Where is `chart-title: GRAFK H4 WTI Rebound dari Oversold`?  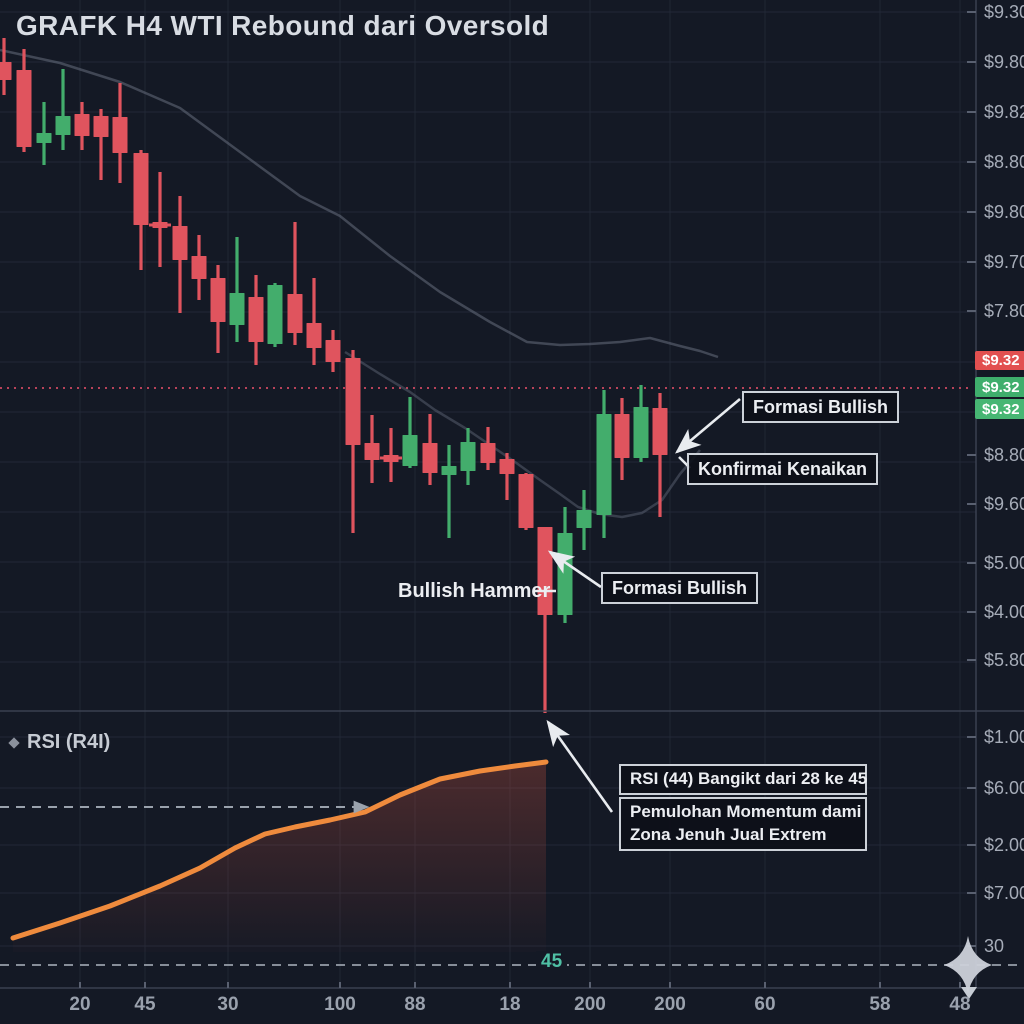 chart-title: GRAFK H4 WTI Rebound dari Oversold is located at coordinates (283, 25).